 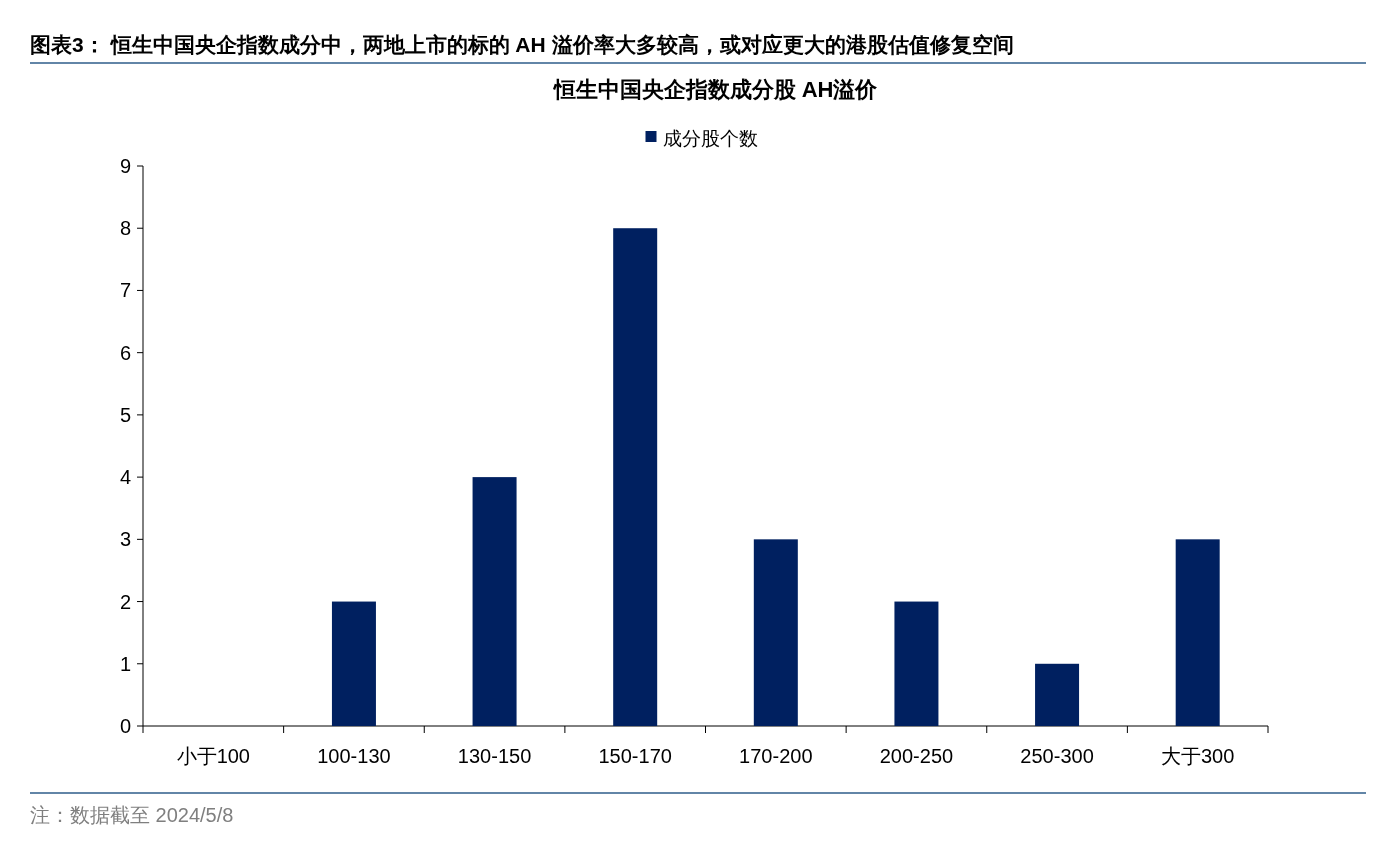 What do you see at coordinates (715, 89) in the screenshot?
I see `chart-subtitle: 恒生中国央企指数成分股 AH溢价` at bounding box center [715, 89].